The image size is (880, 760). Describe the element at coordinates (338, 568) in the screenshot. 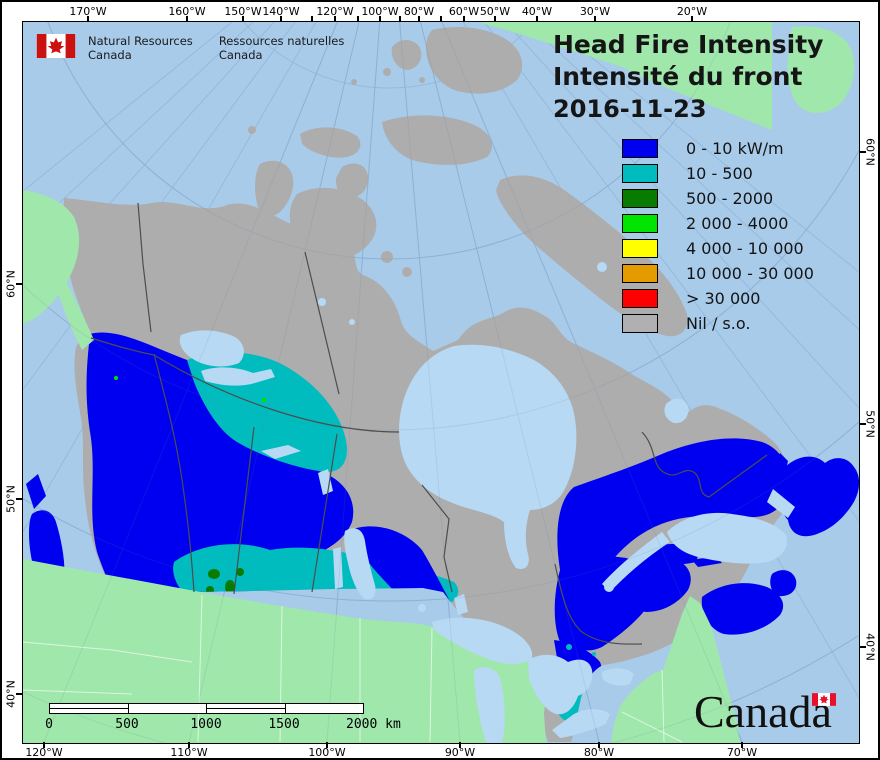

I see `lake-winnipegosis` at that location.